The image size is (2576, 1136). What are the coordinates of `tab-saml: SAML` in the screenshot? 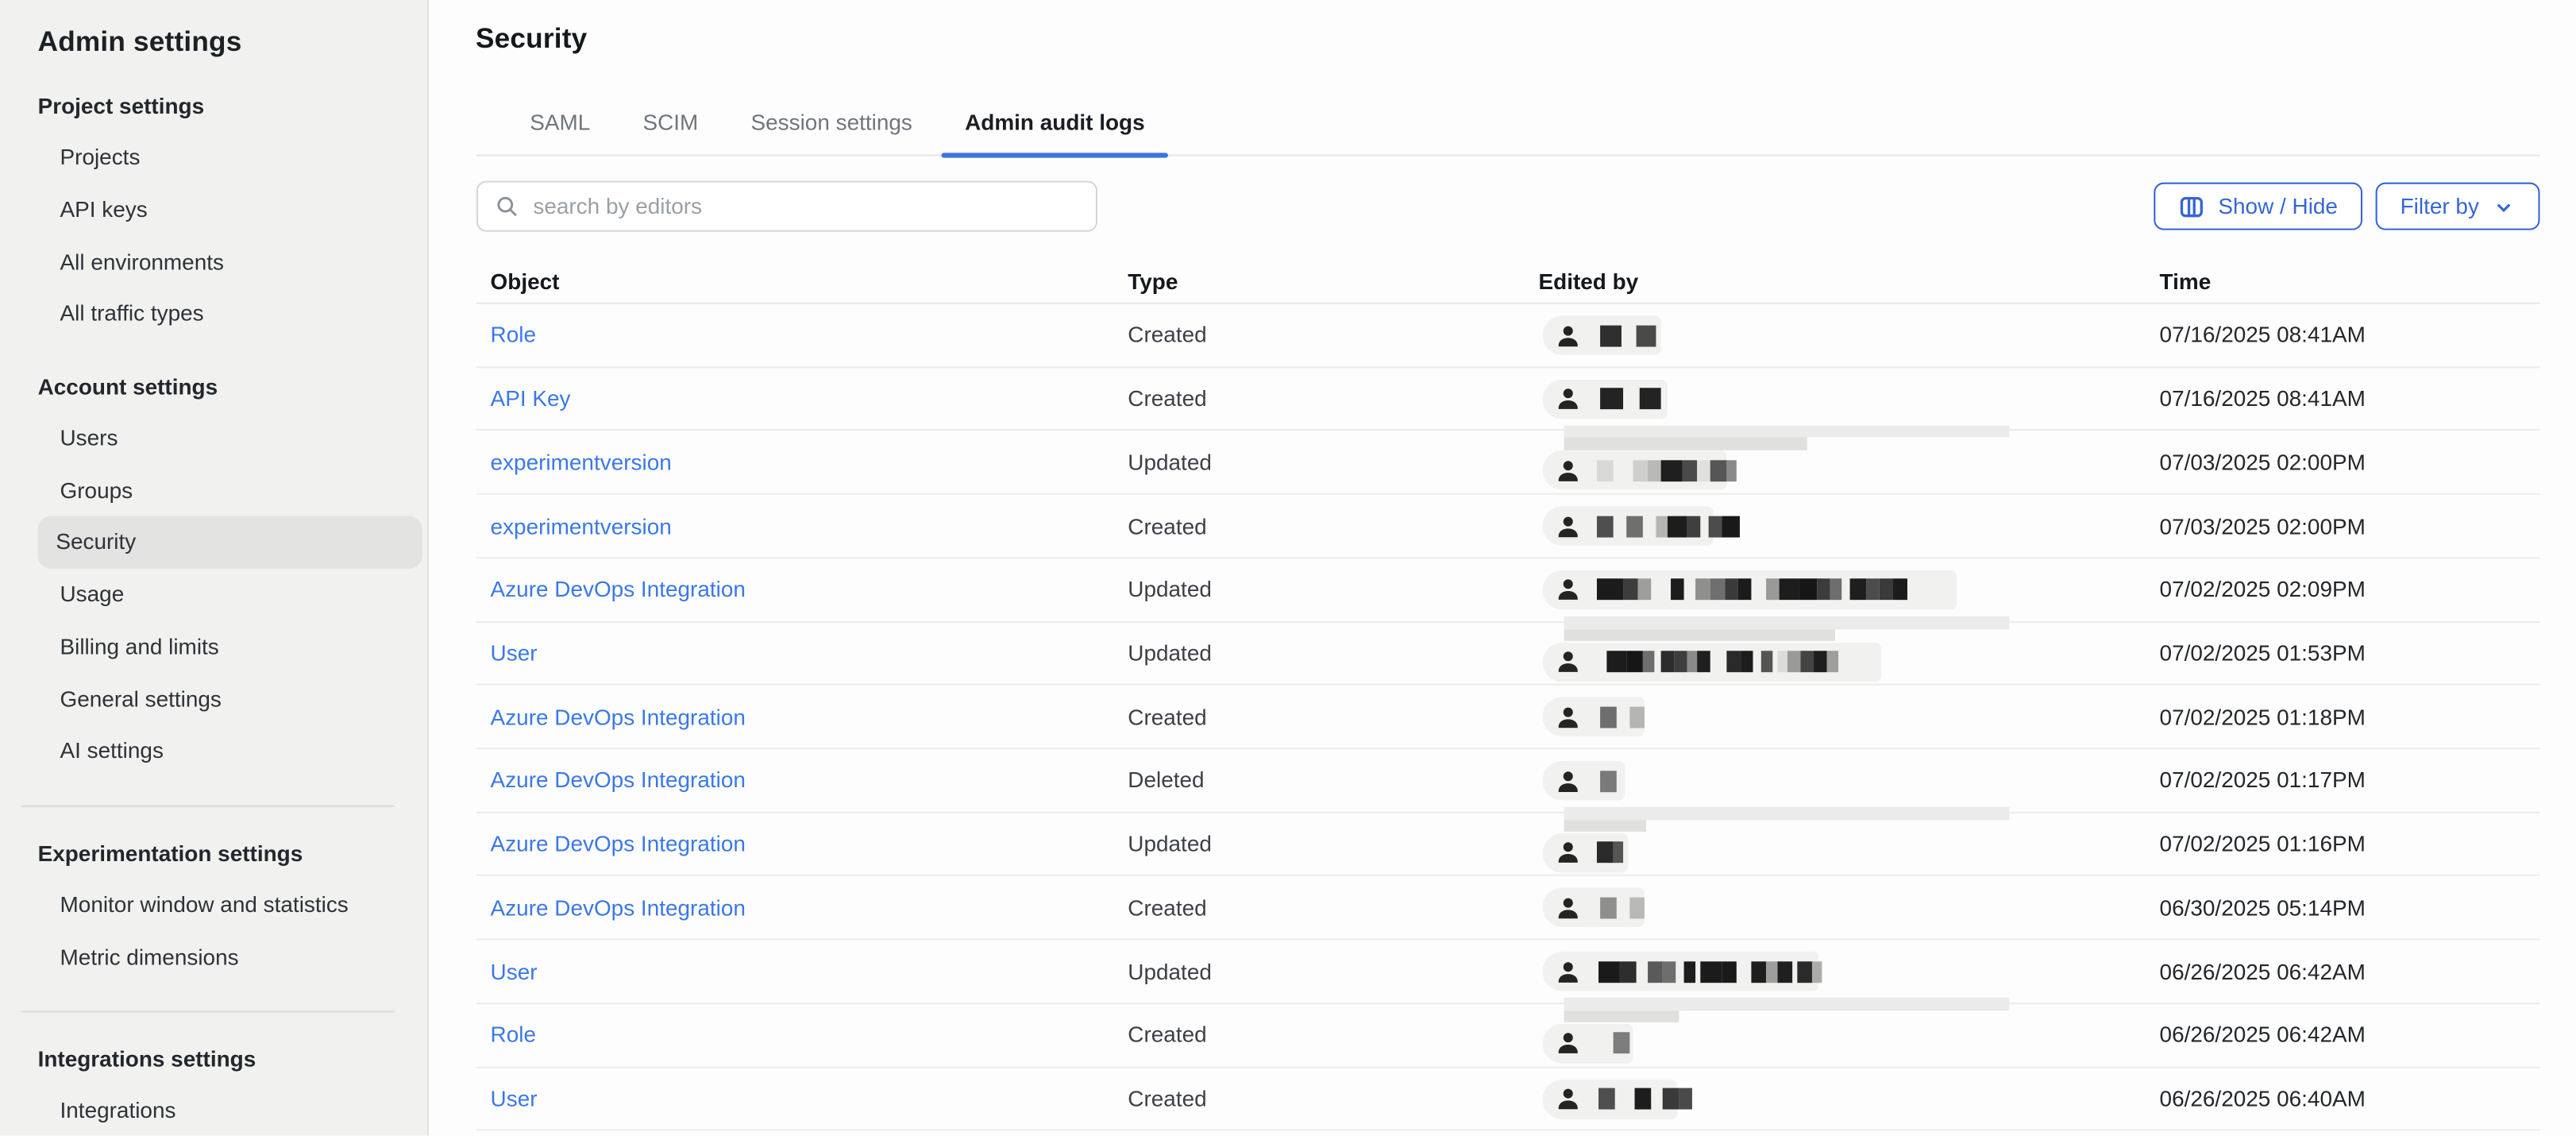 It's located at (560, 122).